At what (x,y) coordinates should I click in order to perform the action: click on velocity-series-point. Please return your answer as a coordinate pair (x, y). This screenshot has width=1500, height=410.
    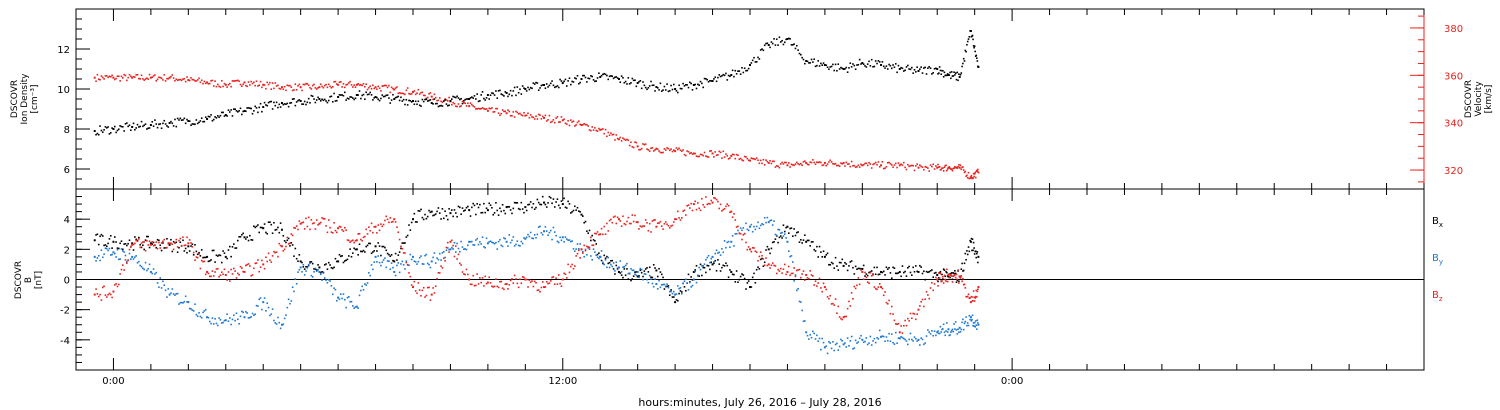
    Looking at the image, I should click on (356, 84).